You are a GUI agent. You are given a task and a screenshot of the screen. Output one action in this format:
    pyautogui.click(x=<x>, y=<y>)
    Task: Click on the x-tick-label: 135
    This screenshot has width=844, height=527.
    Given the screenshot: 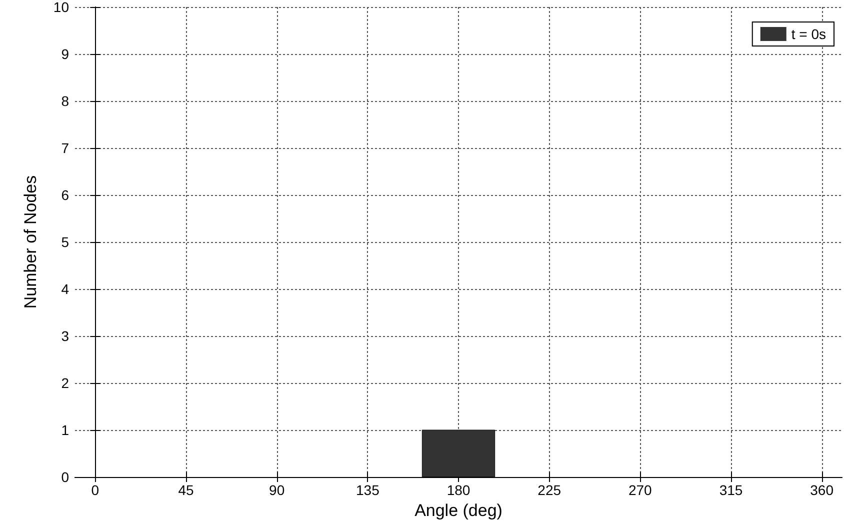 What is the action you would take?
    pyautogui.click(x=368, y=490)
    